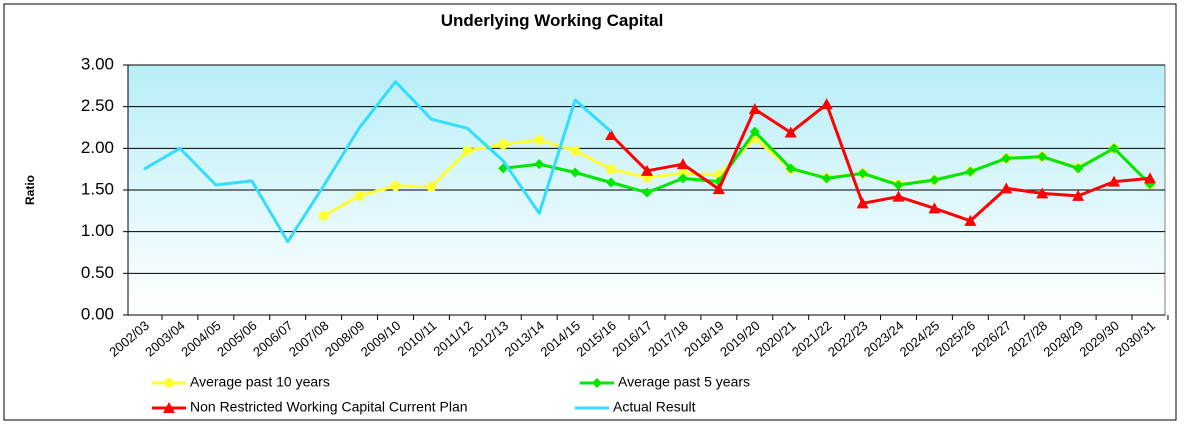 The height and width of the screenshot is (425, 1182). I want to click on y-axis-label: Ratio, so click(30, 190).